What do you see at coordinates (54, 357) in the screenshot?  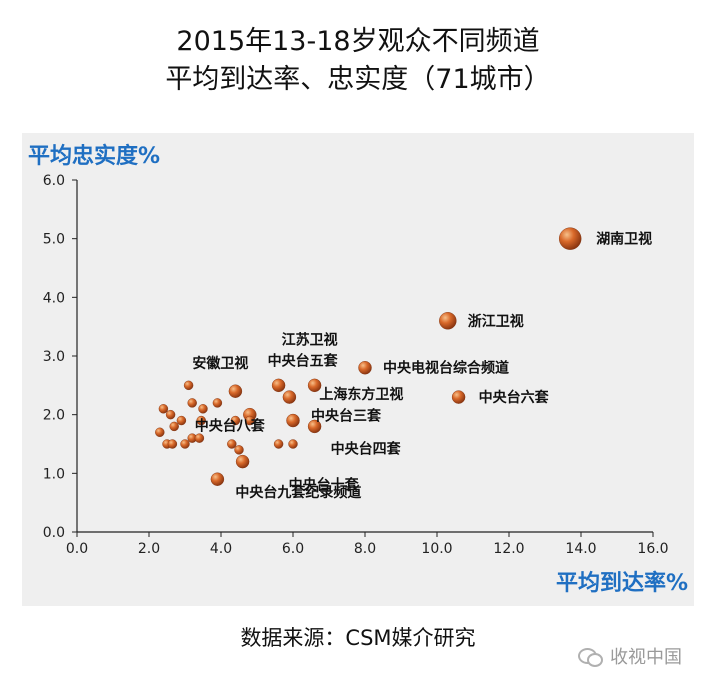 I see `y-tick-label: 3.0` at bounding box center [54, 357].